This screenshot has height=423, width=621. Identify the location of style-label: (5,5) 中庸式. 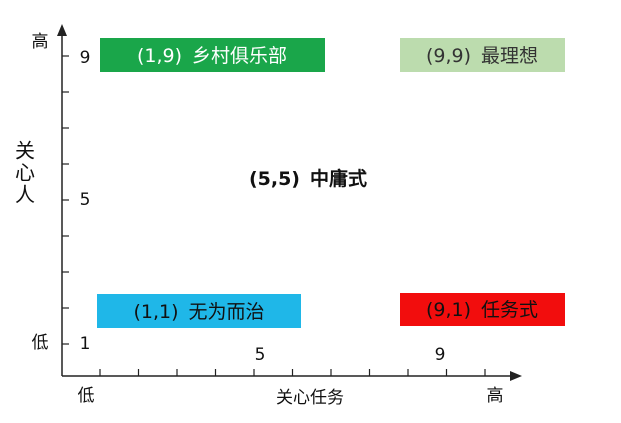
(308, 178).